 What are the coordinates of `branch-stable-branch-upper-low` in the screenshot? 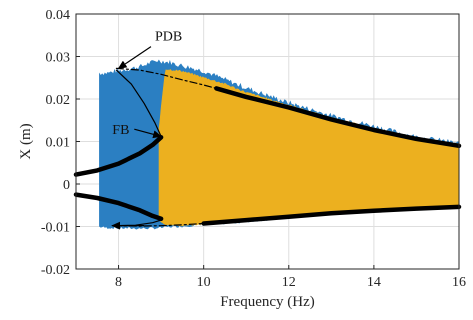 It's located at (118, 156).